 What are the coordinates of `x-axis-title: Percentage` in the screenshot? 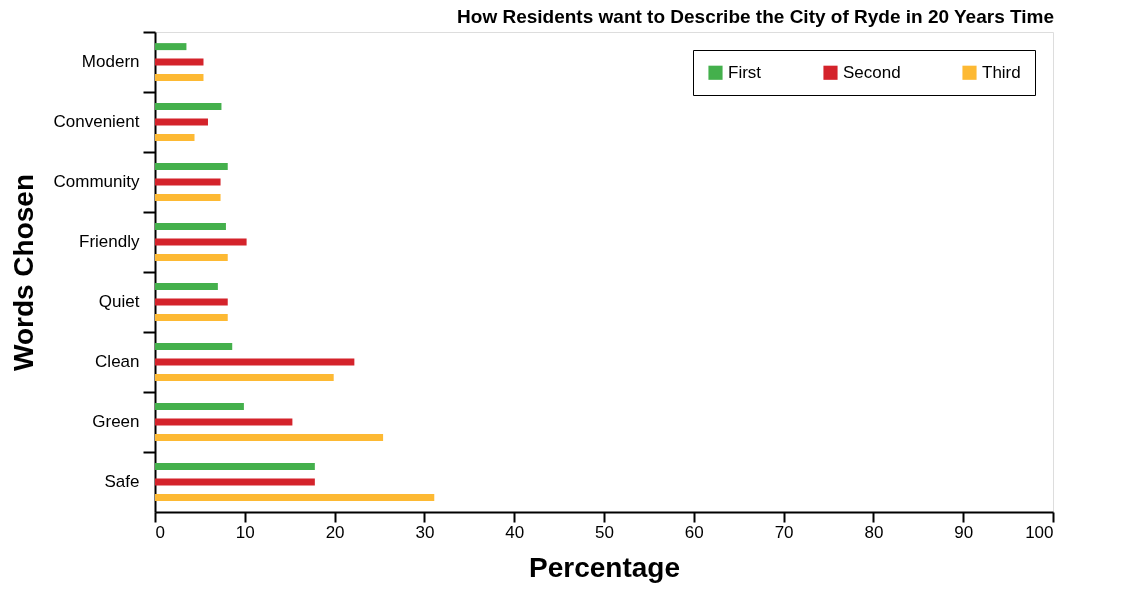 It's located at (604, 567).